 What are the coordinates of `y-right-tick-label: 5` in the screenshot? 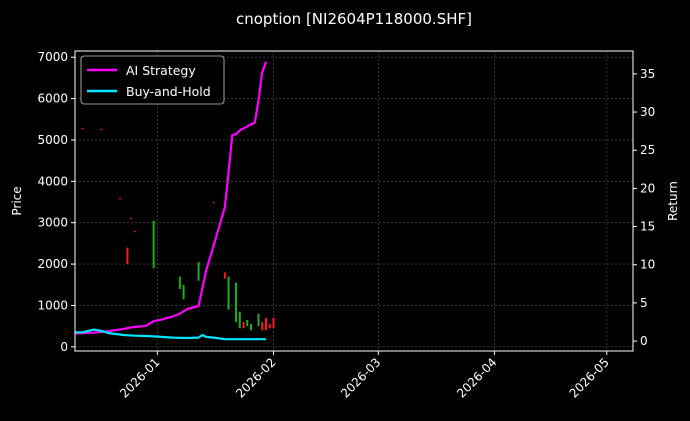 It's located at (644, 303).